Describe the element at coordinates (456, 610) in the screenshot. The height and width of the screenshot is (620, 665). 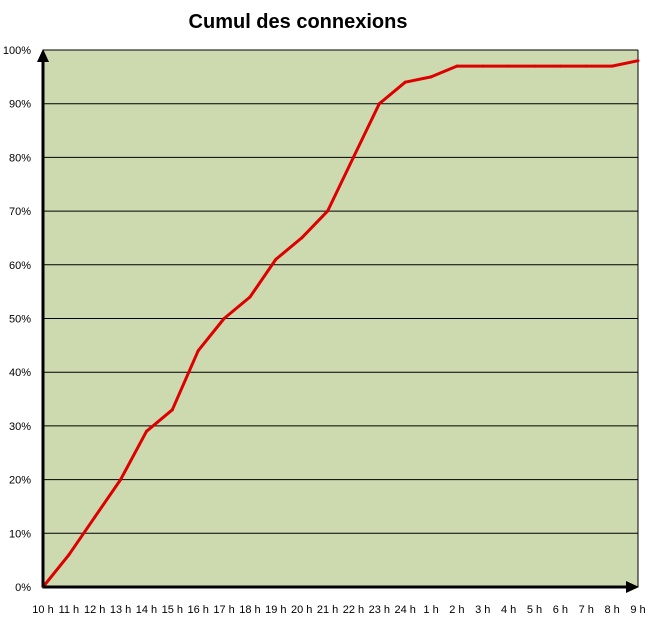
I see `x-tick-label: 2 h` at that location.